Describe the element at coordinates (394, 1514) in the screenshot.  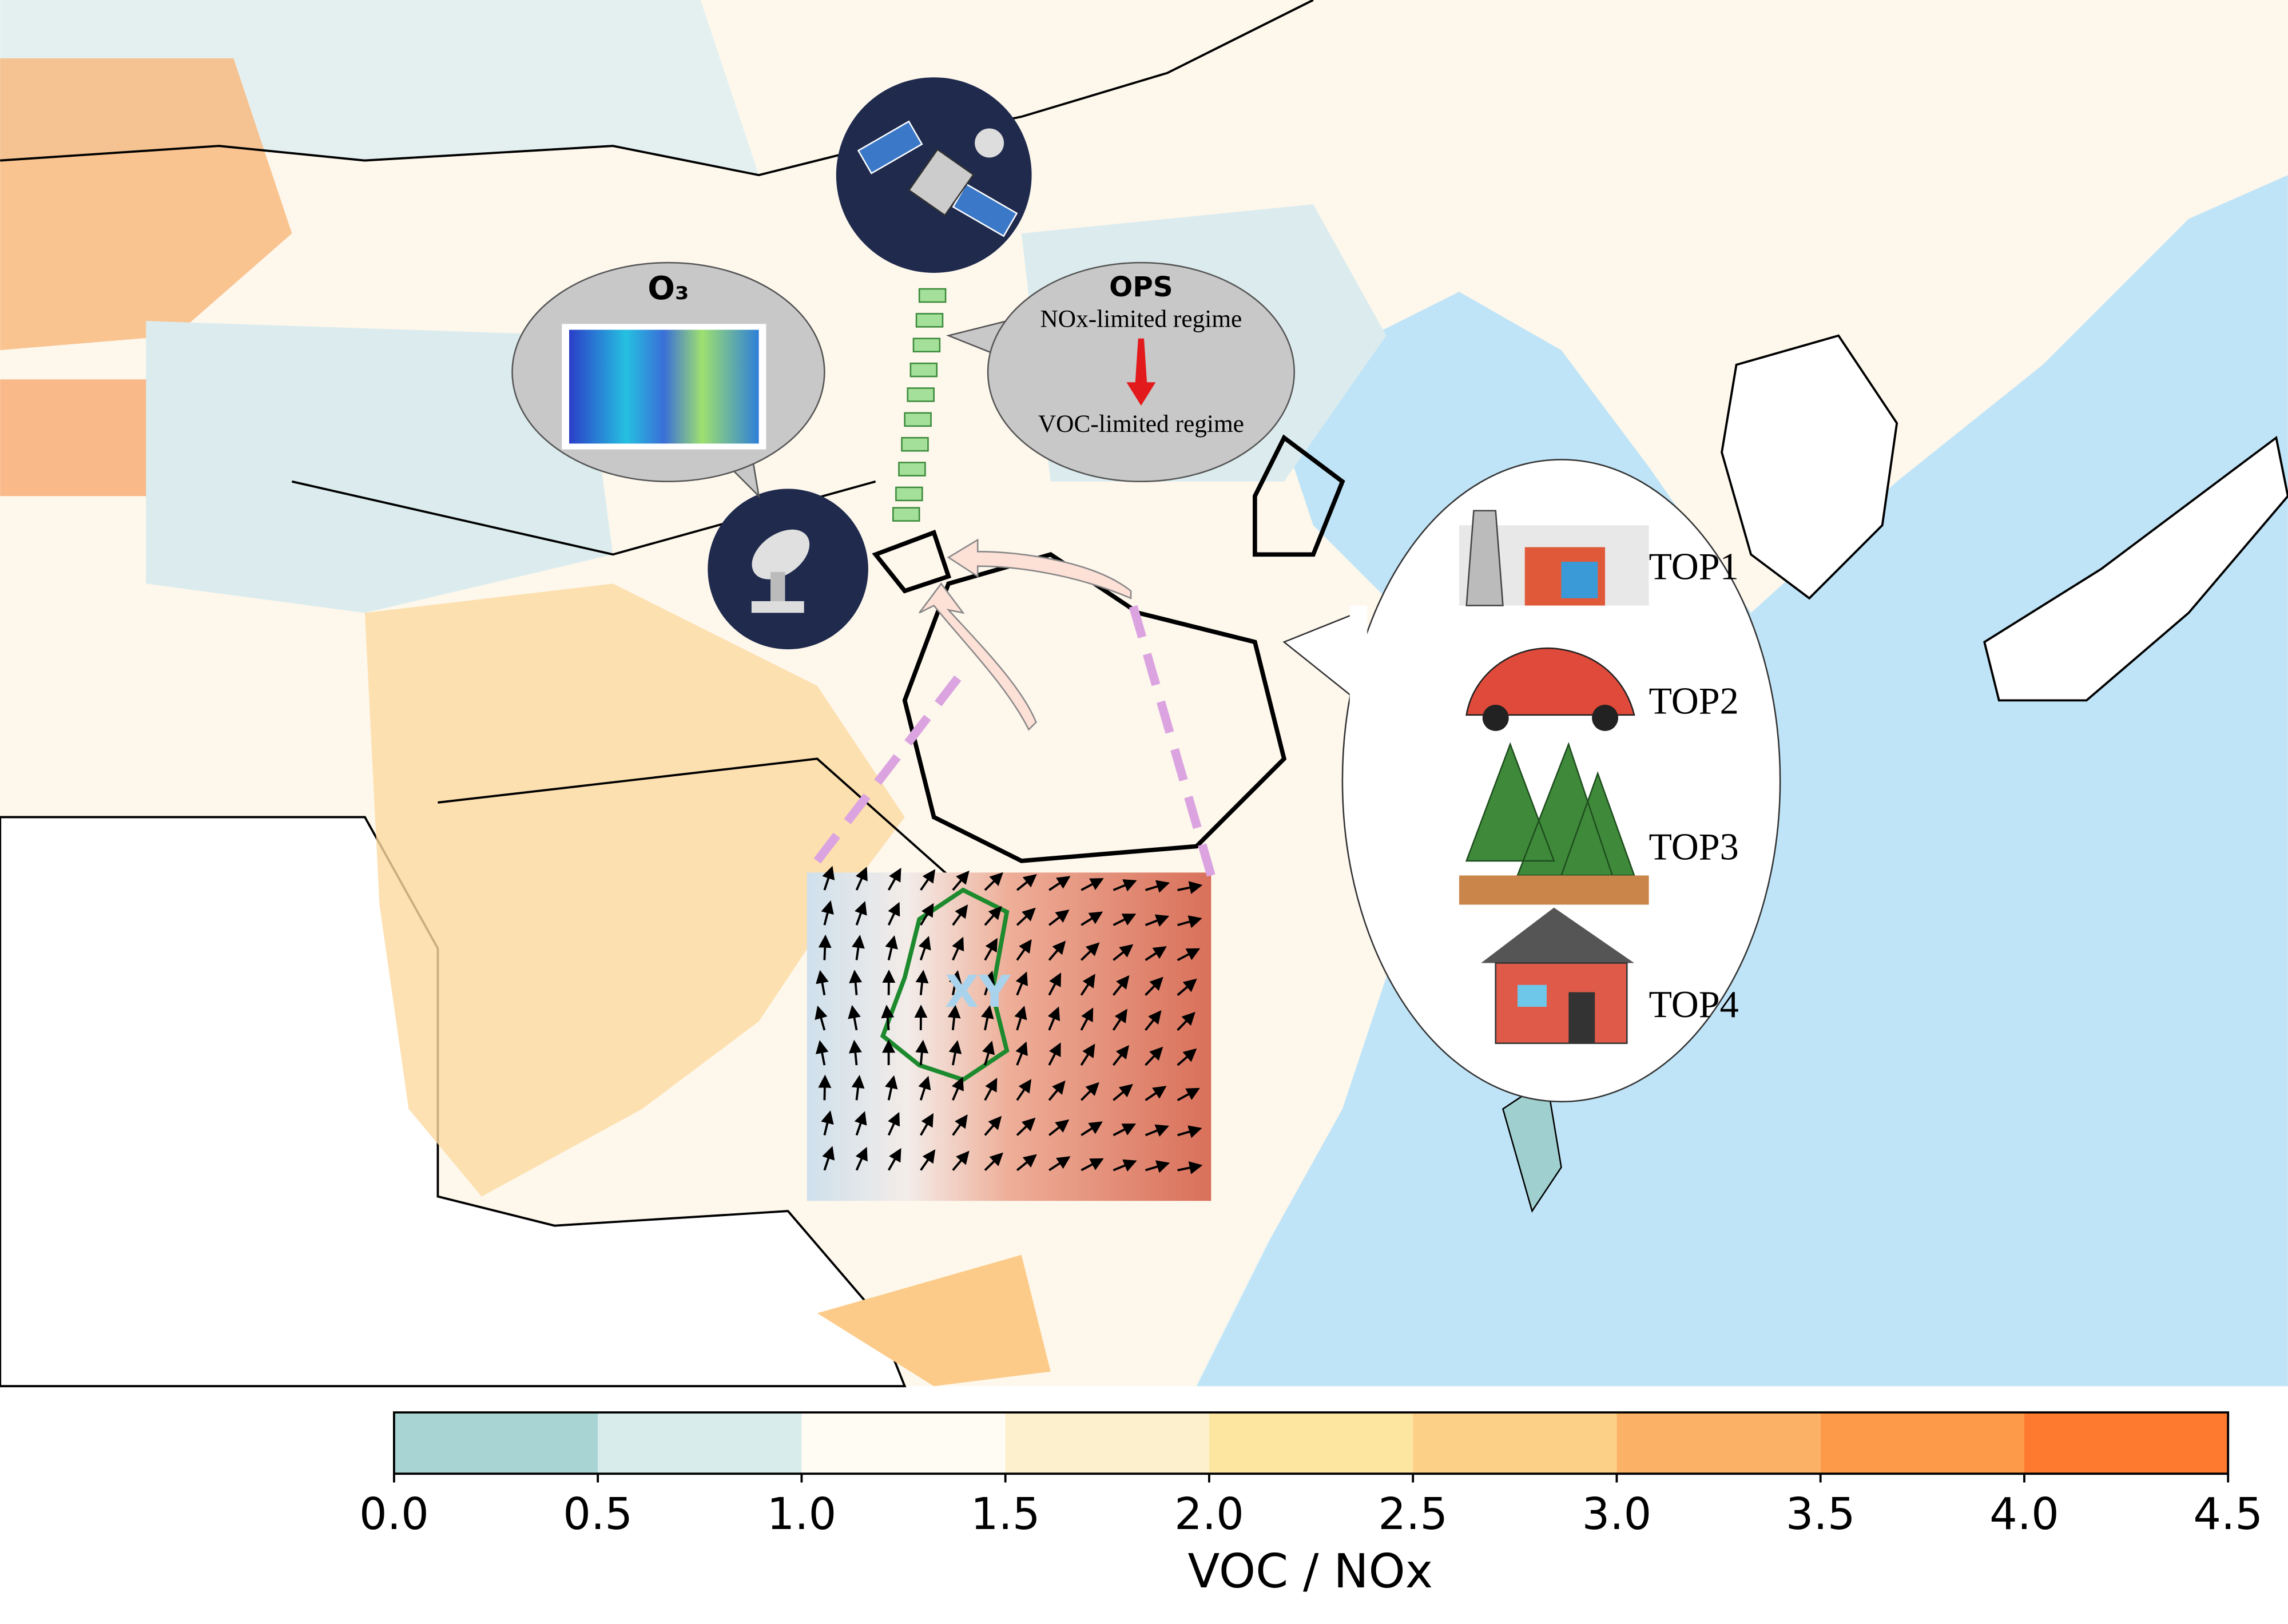
I see `colorbar-tick-label: 0.0` at that location.